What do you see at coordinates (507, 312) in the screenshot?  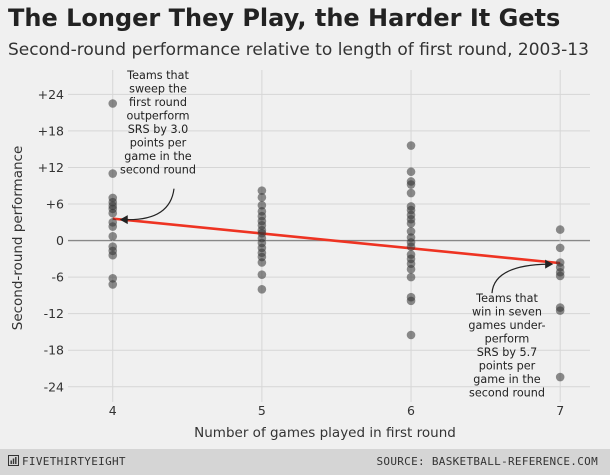 I see `annotation-line: win in seven` at bounding box center [507, 312].